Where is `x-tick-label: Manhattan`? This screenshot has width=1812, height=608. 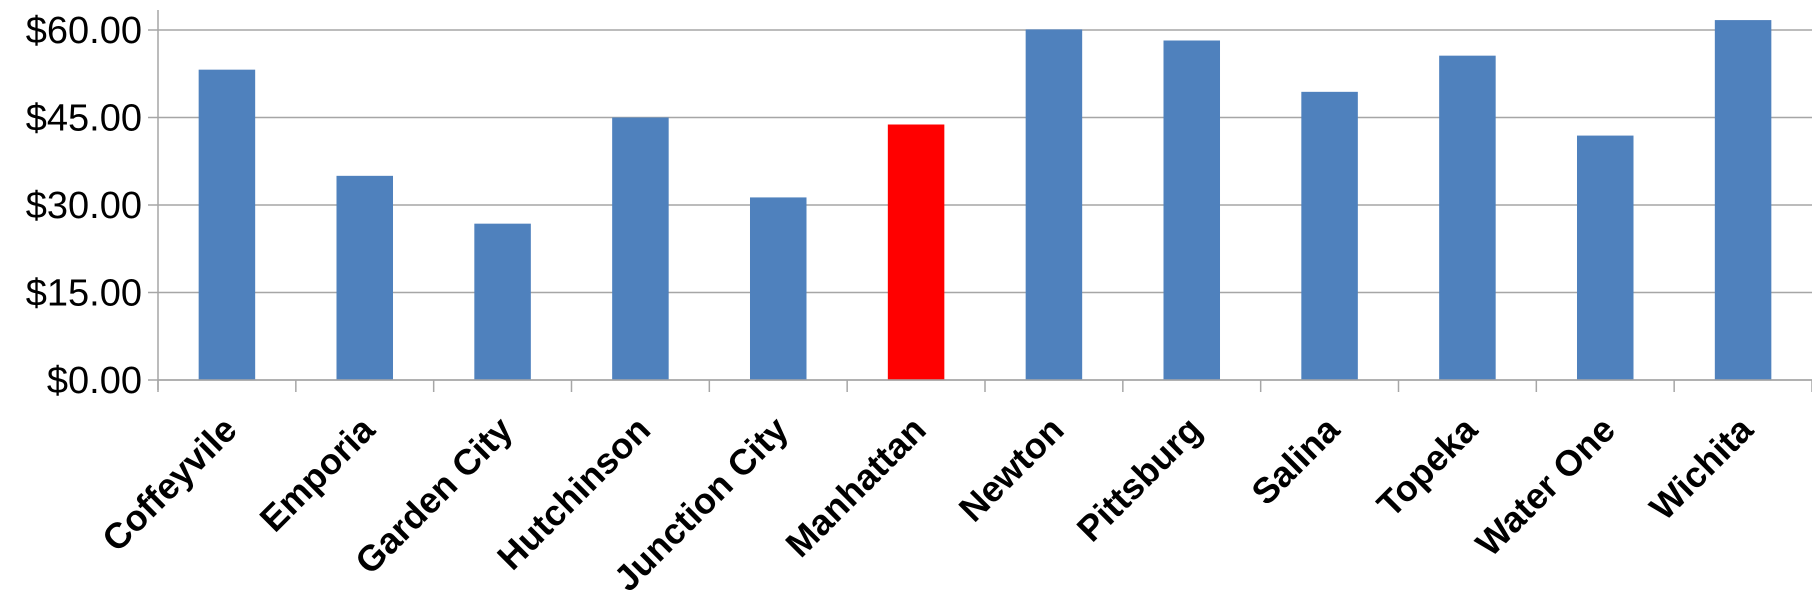 x-tick-label: Manhattan is located at coordinates (855, 487).